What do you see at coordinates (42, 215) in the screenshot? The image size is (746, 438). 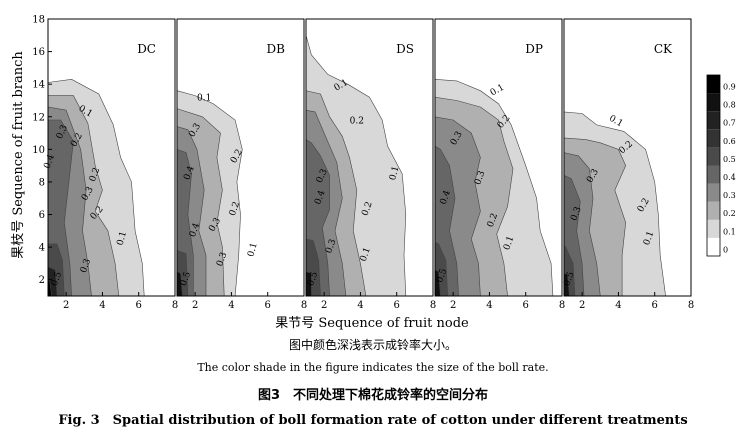 I see `y-tick-label: 6` at bounding box center [42, 215].